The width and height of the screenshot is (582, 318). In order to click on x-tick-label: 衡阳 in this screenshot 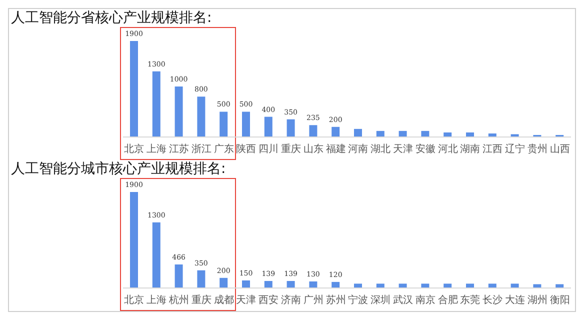, I will do `click(560, 300)`.